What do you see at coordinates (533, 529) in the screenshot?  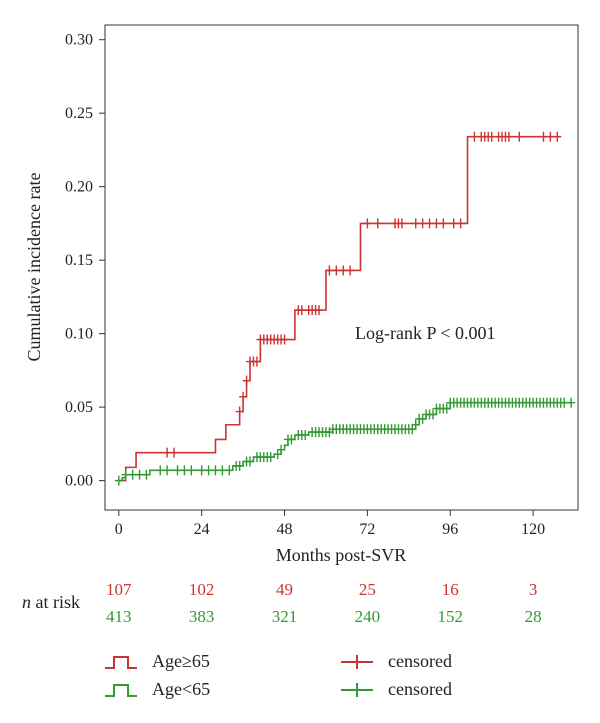 I see `x-tick-label: 120` at bounding box center [533, 529].